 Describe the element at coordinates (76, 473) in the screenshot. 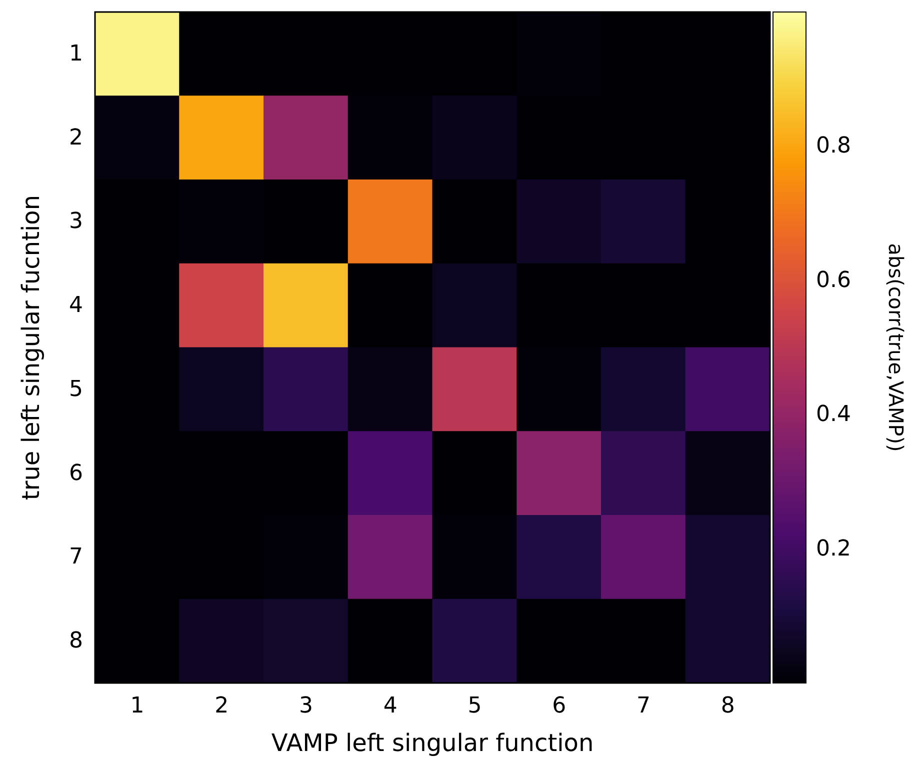

I see `y-tick-label: 6` at that location.